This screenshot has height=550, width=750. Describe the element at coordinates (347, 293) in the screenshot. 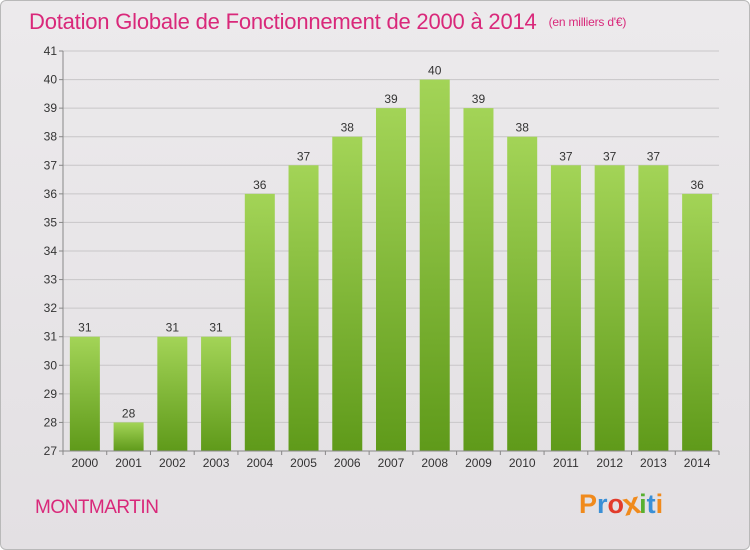

I see `bar-2006` at that location.